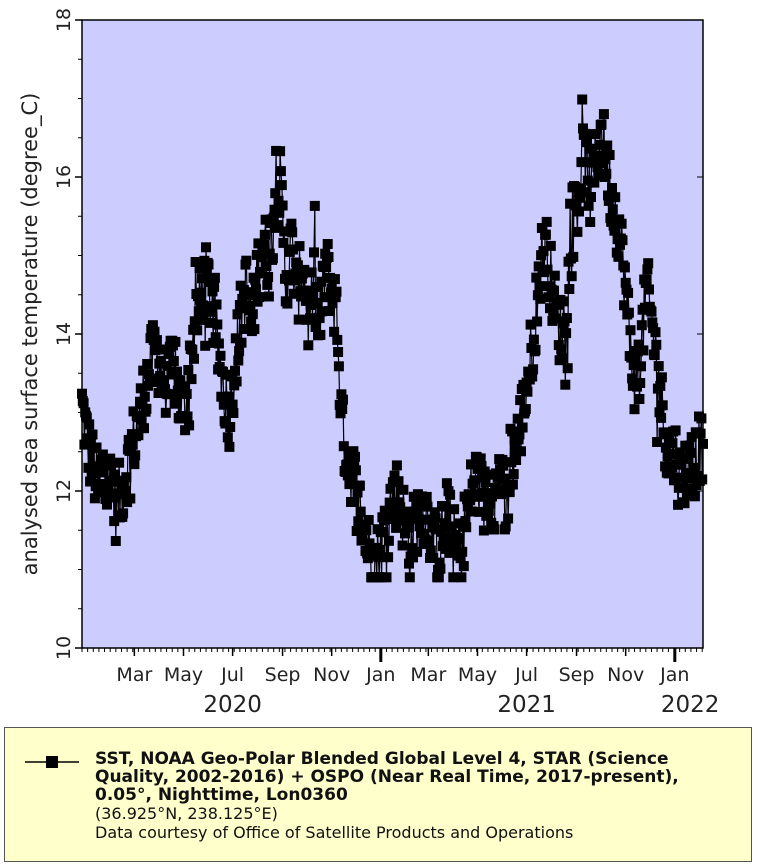  I want to click on x-year-label: 2020, so click(232, 705).